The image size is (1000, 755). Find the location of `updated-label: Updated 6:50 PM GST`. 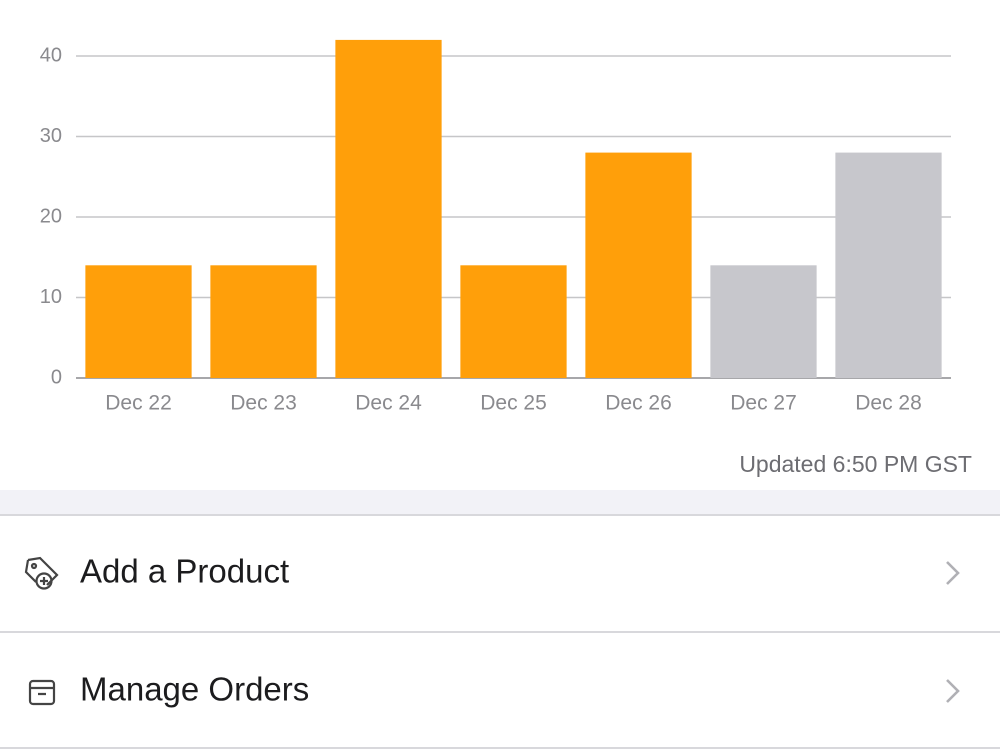

updated-label: Updated 6:50 PM GST is located at coordinates (855, 464).